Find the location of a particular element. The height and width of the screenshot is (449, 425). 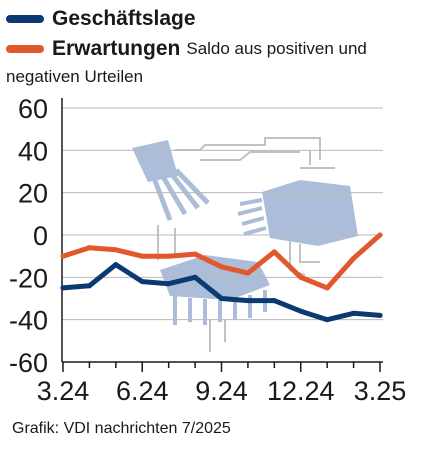

legend-item-erwartungen: Erwartungen Saldo aus positiven und is located at coordinates (213, 49).